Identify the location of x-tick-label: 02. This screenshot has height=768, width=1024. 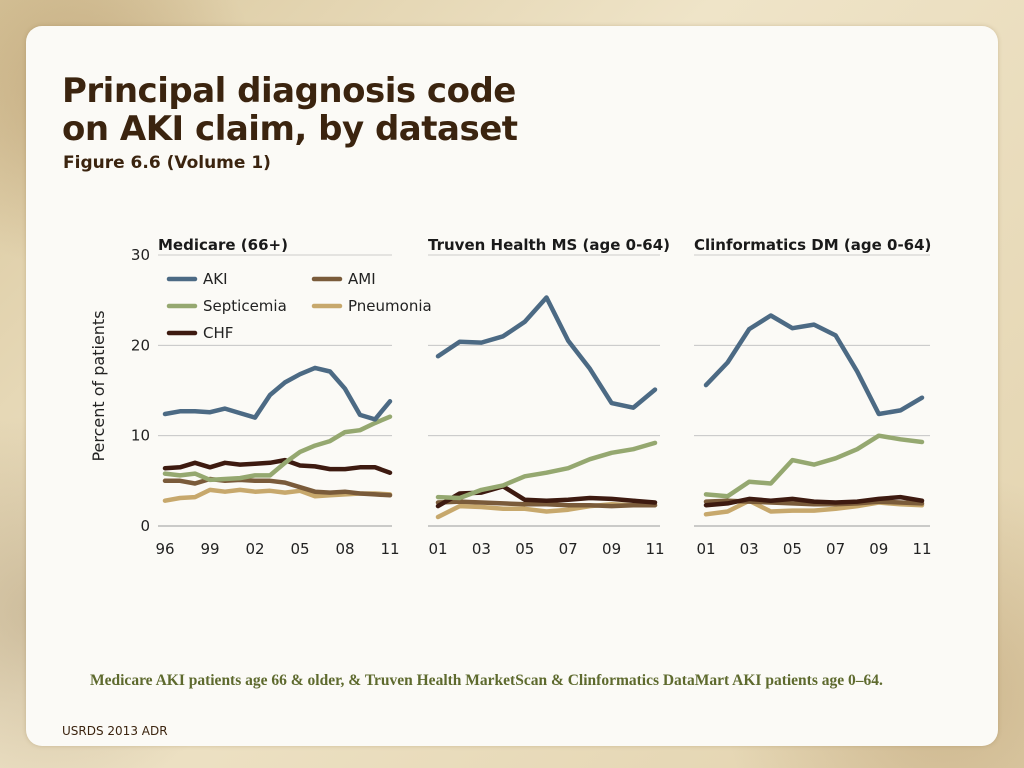
(254, 549).